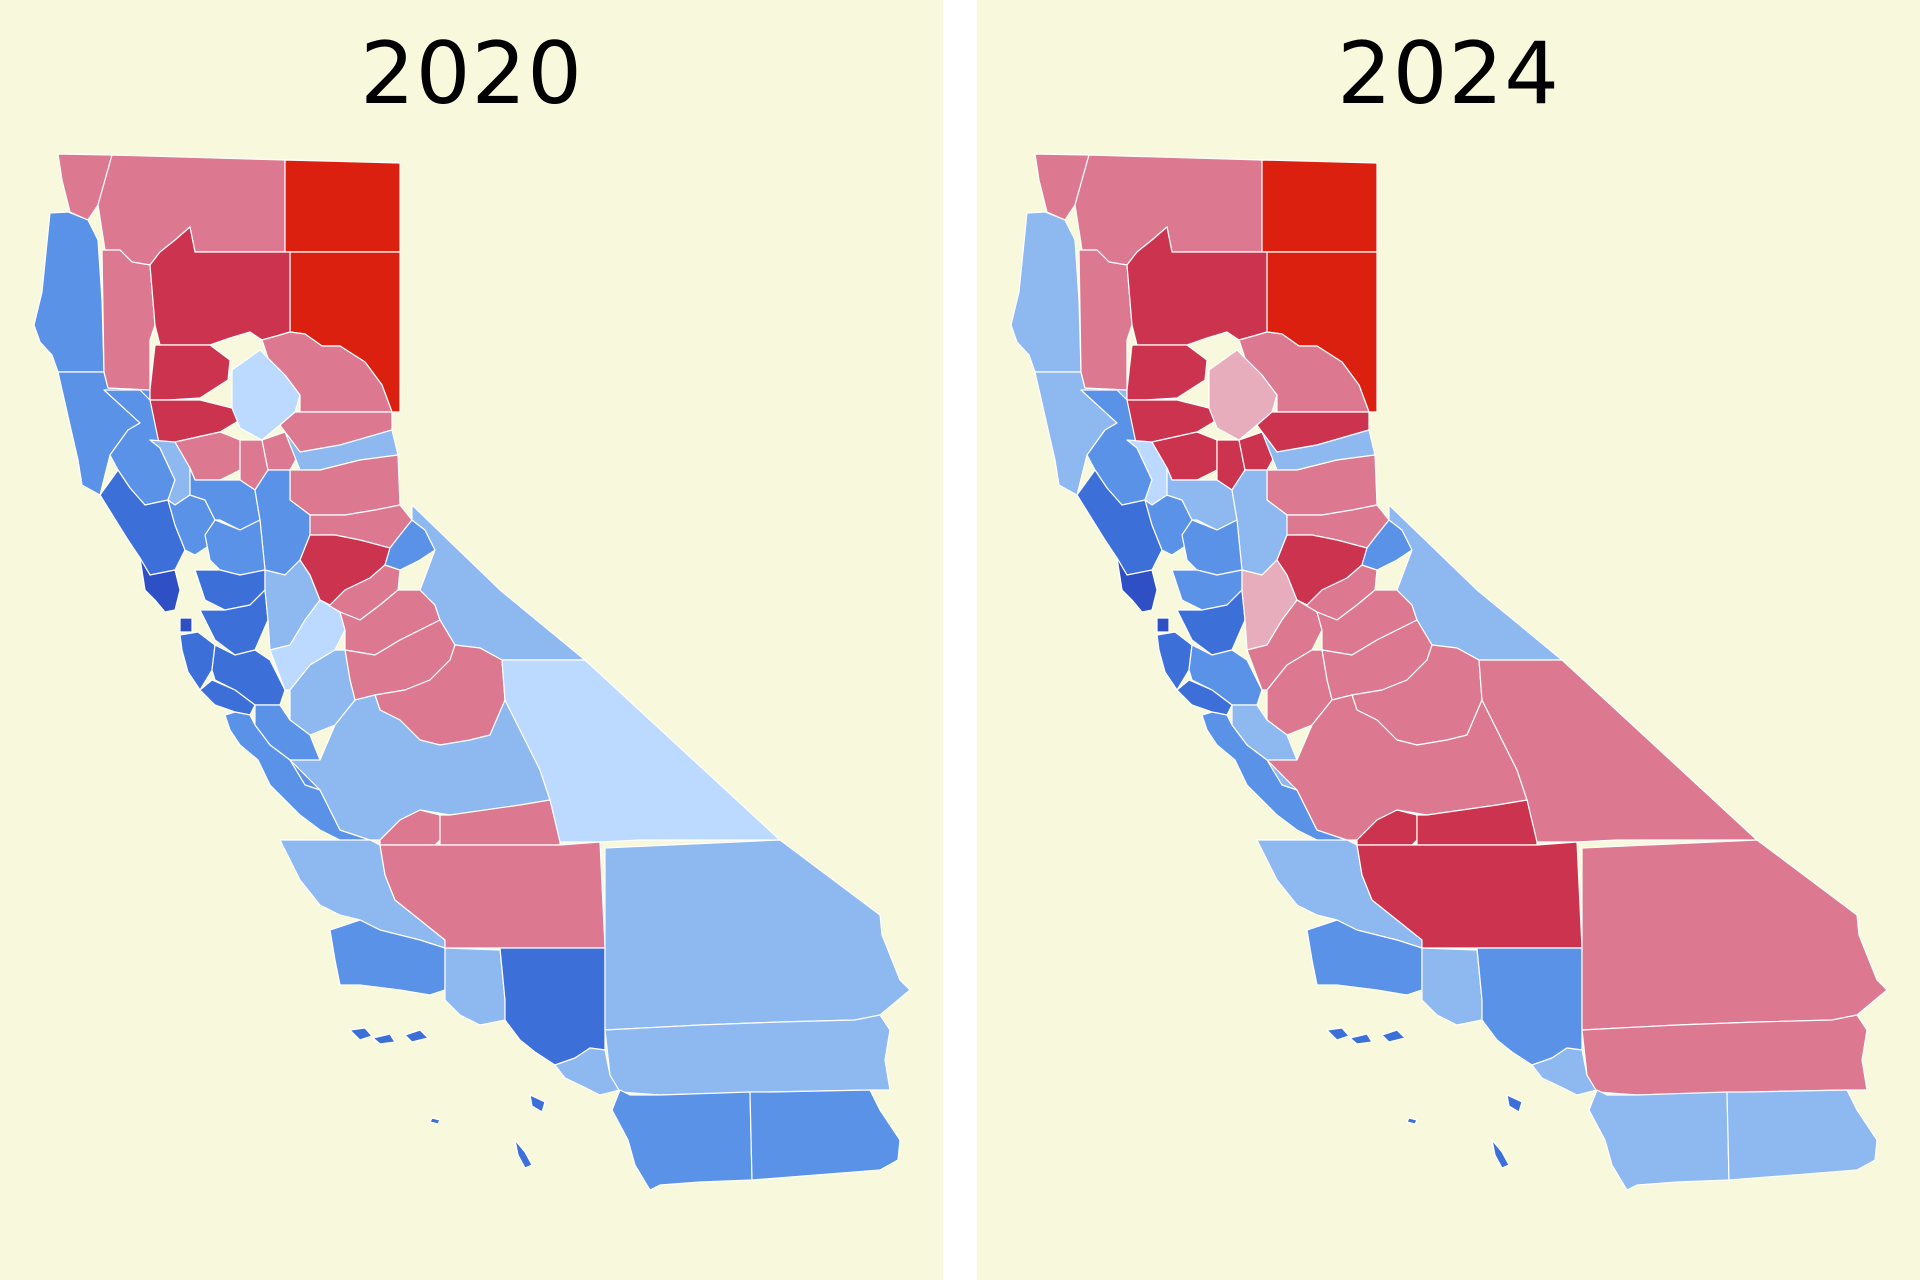 This screenshot has width=1920, height=1280. What do you see at coordinates (471, 74) in the screenshot?
I see `panel-title-2020: 2020` at bounding box center [471, 74].